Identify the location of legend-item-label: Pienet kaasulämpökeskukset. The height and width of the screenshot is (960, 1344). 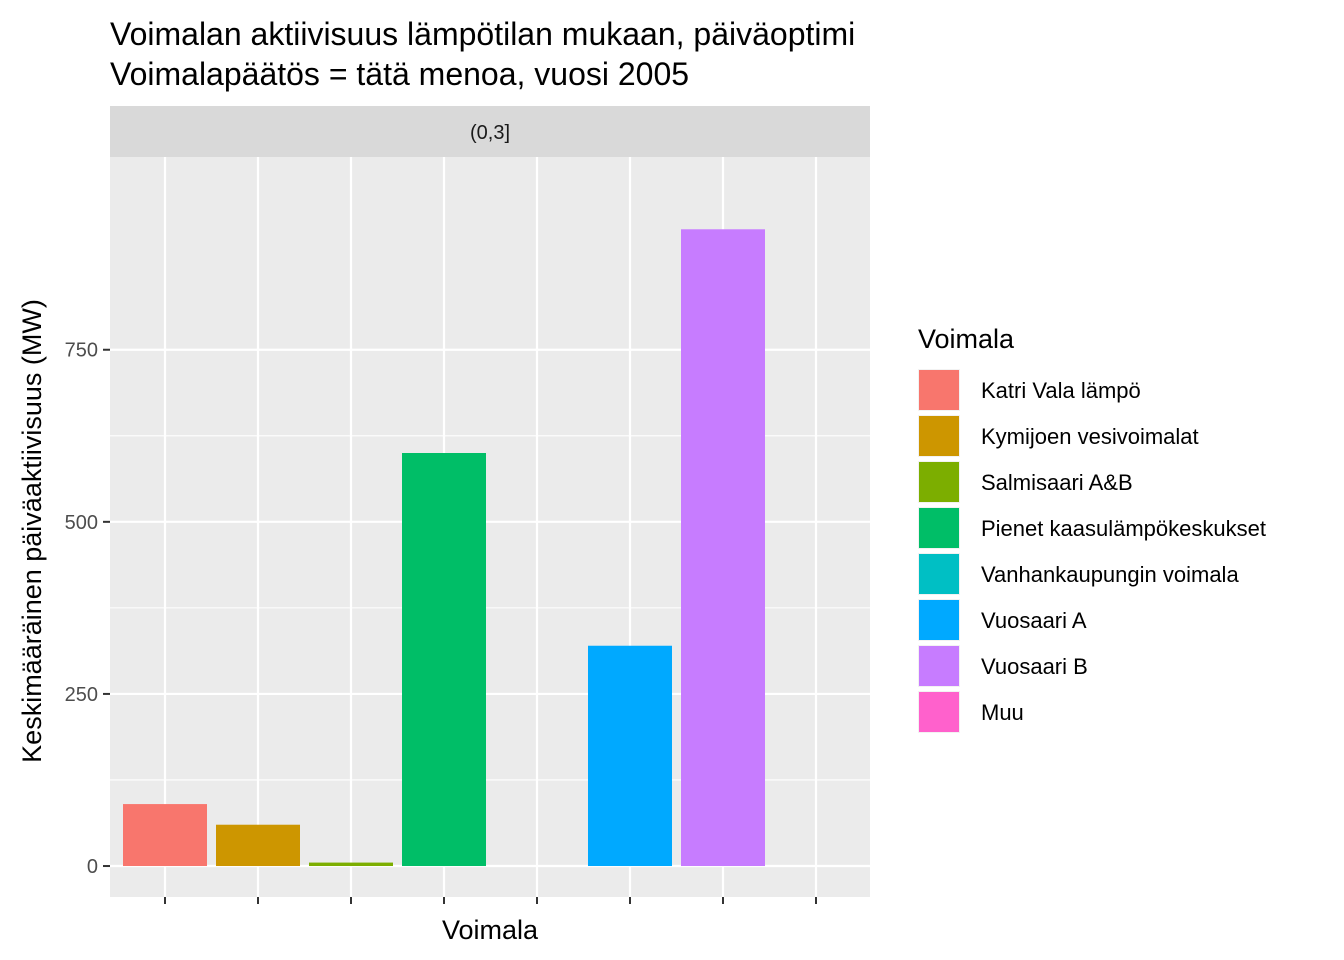
(1123, 528).